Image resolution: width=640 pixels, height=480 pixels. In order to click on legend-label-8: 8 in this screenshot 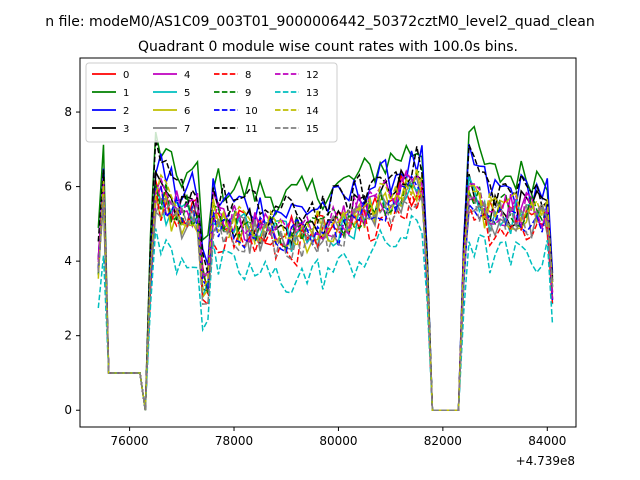, I will do `click(248, 75)`.